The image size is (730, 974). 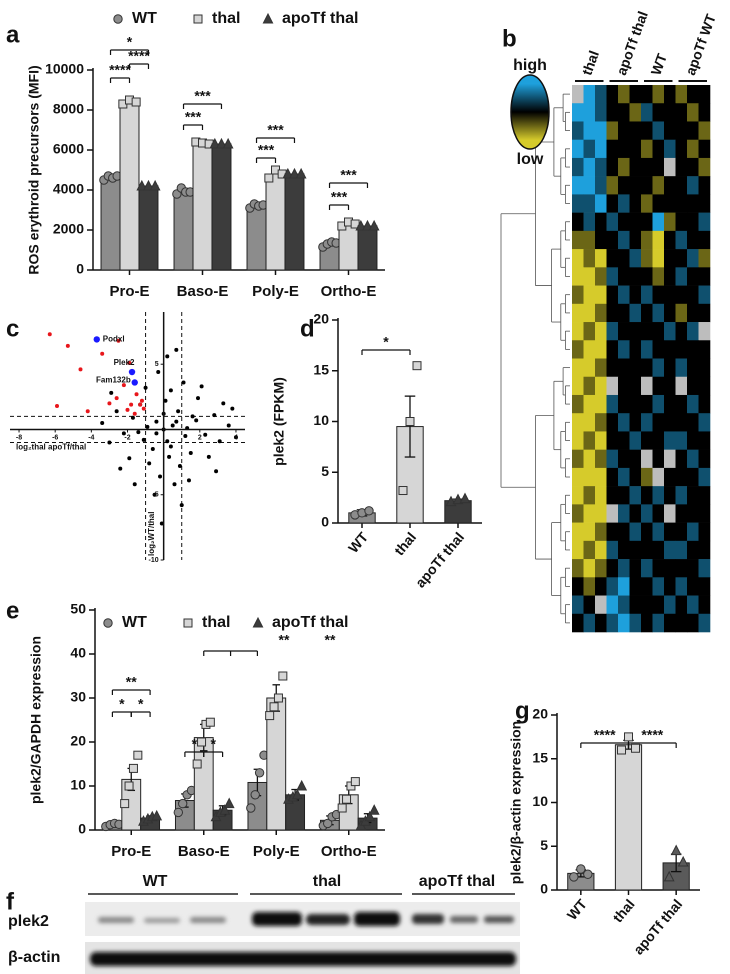 I want to click on x-tick-label: Baso-E, so click(x=204, y=851).